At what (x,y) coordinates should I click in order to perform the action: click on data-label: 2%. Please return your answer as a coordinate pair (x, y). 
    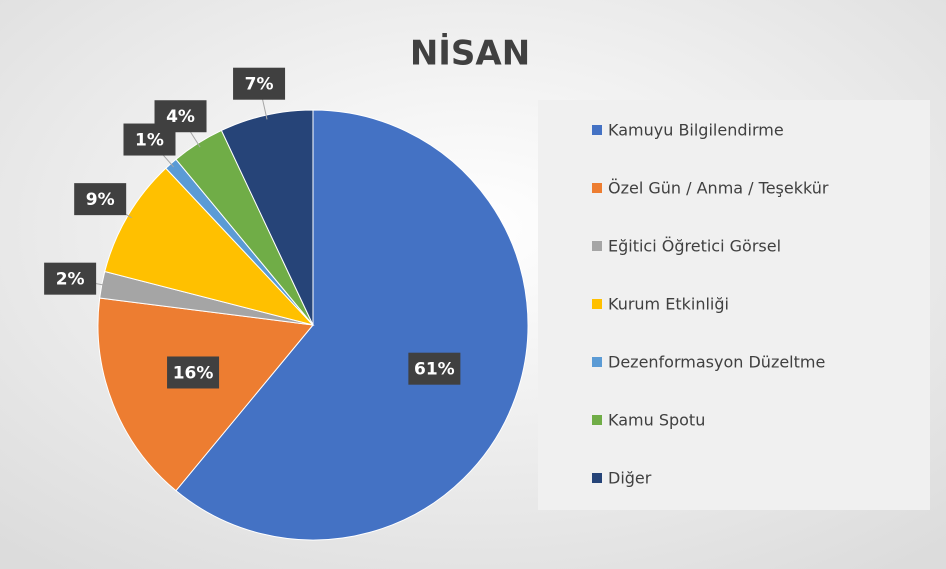
    Looking at the image, I should click on (75, 278).